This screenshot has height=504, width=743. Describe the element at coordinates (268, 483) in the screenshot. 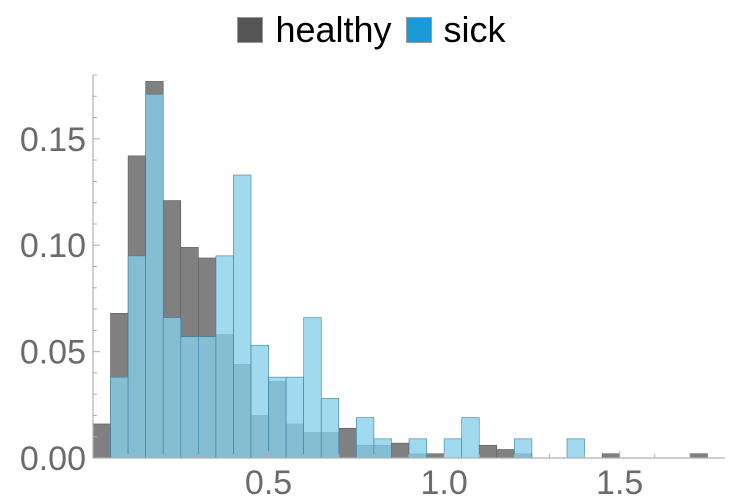

I see `x-tick-label: 0.5` at that location.